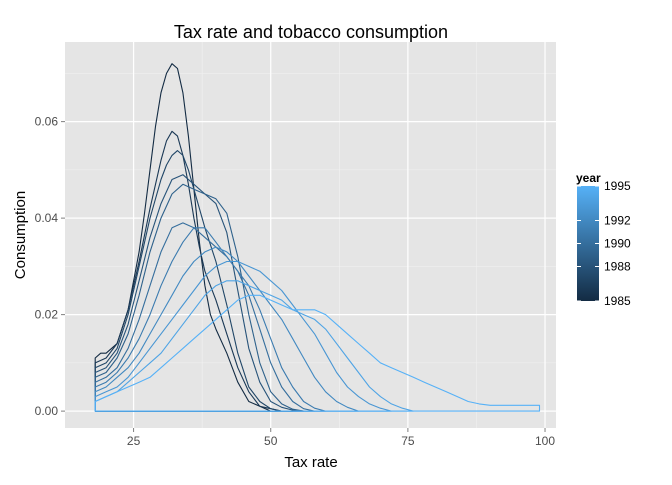 This screenshot has height=485, width=672. I want to click on density-line-1994, so click(254, 346).